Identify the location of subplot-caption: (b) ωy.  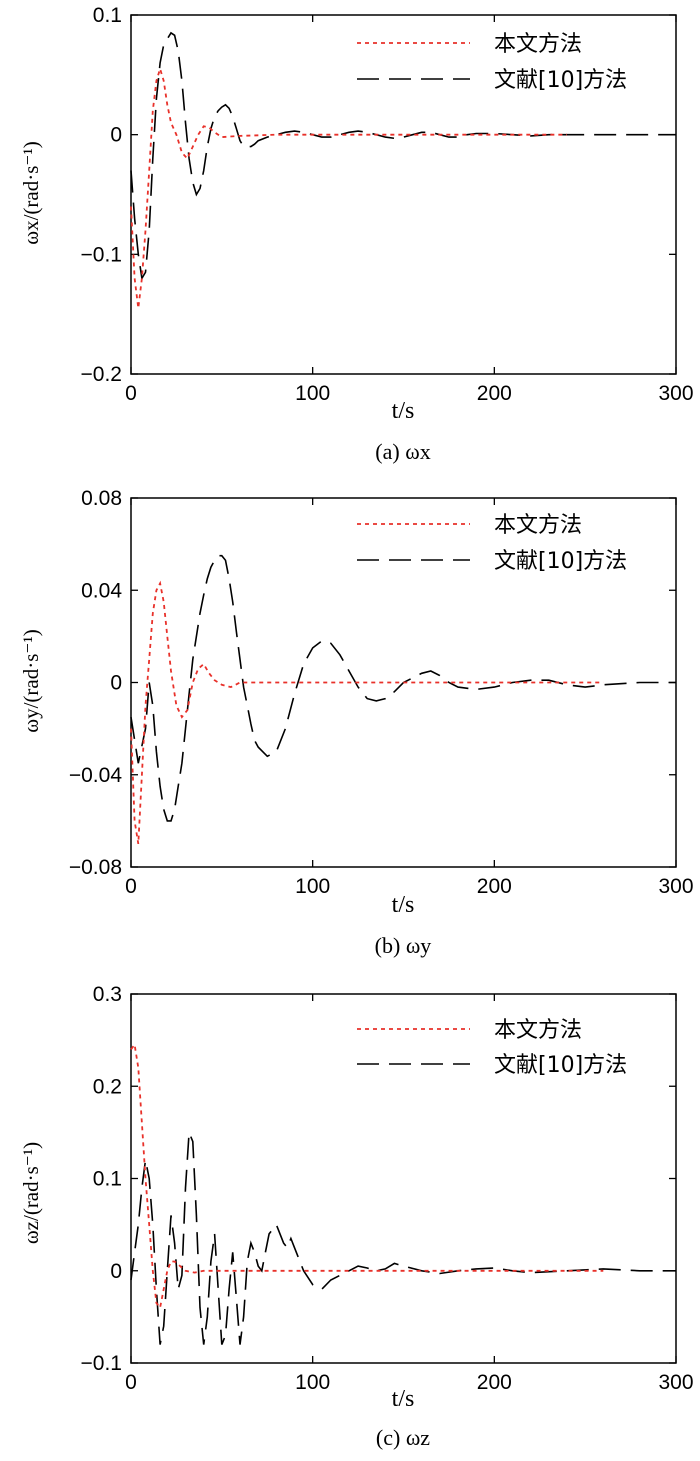
(403, 945).